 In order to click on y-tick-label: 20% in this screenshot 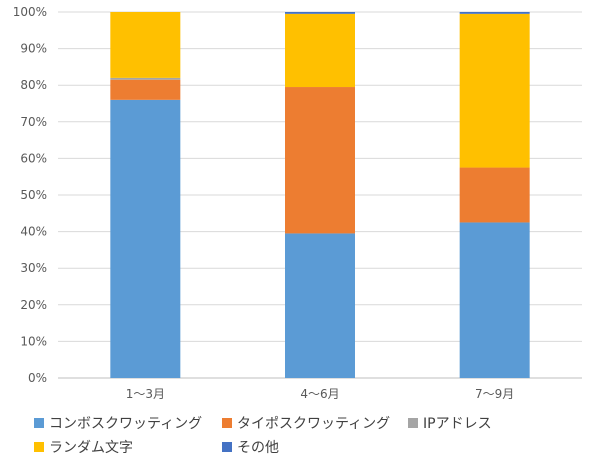, I will do `click(33, 305)`.